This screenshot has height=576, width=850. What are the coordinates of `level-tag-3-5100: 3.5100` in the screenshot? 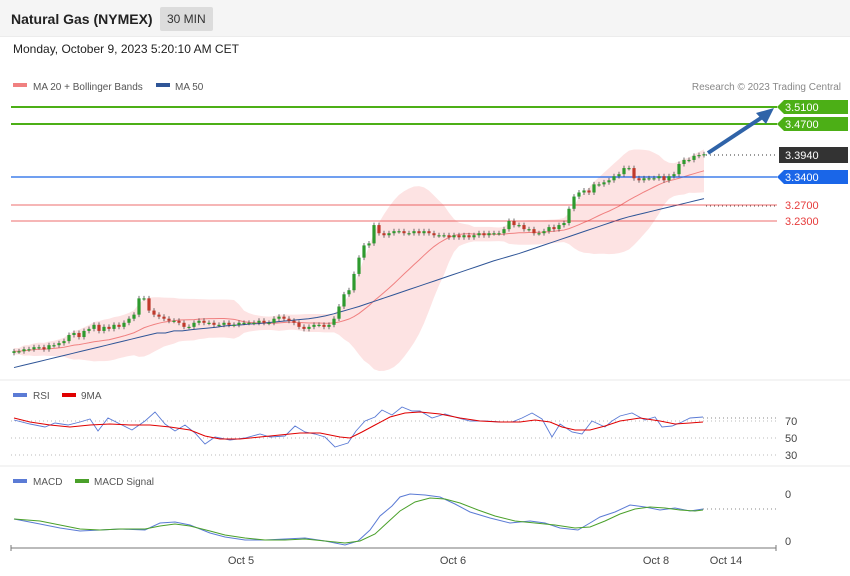 It's located at (812, 107).